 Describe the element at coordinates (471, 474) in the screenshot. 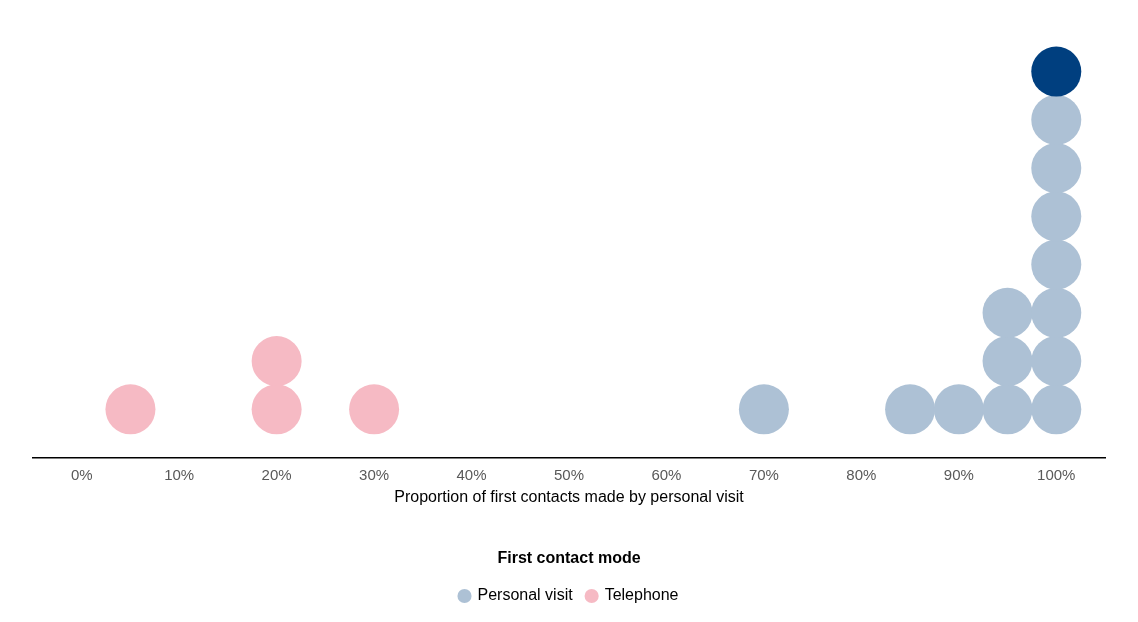

I see `x-tick-label: 40%` at that location.